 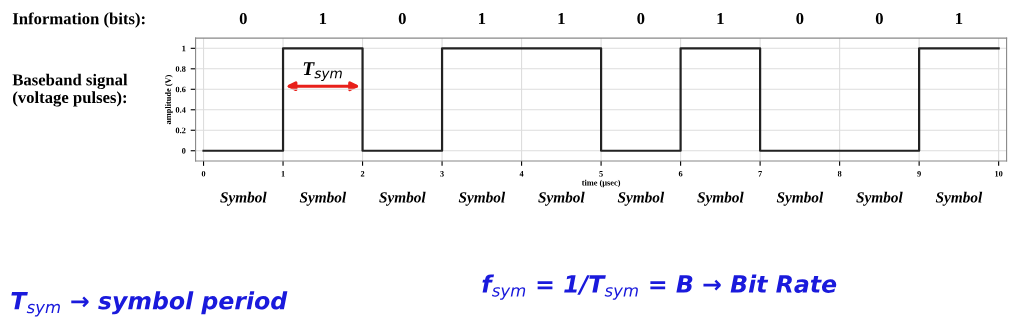 I want to click on text: f$_{sym}$ = 1/T$_{sym}$ = B → Bit Rate, so click(x=659, y=287).